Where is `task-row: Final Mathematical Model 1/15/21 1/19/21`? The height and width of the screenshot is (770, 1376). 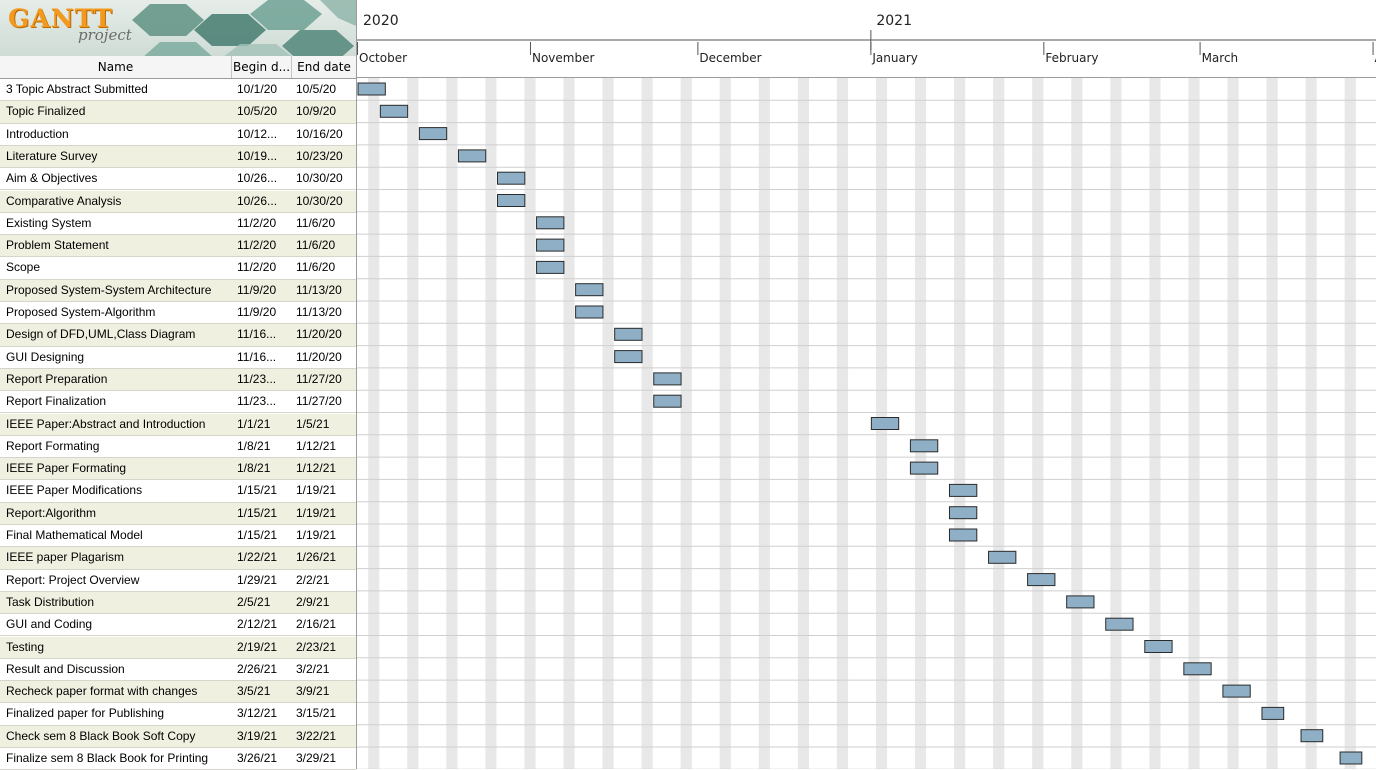 task-row: Final Mathematical Model 1/15/21 1/19/21 is located at coordinates (178, 536).